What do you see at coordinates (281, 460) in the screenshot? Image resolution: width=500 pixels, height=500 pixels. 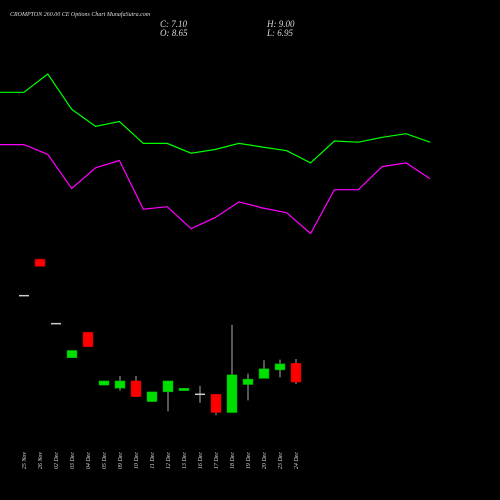 I see `x-tick-label: 23 Dec` at bounding box center [281, 460].